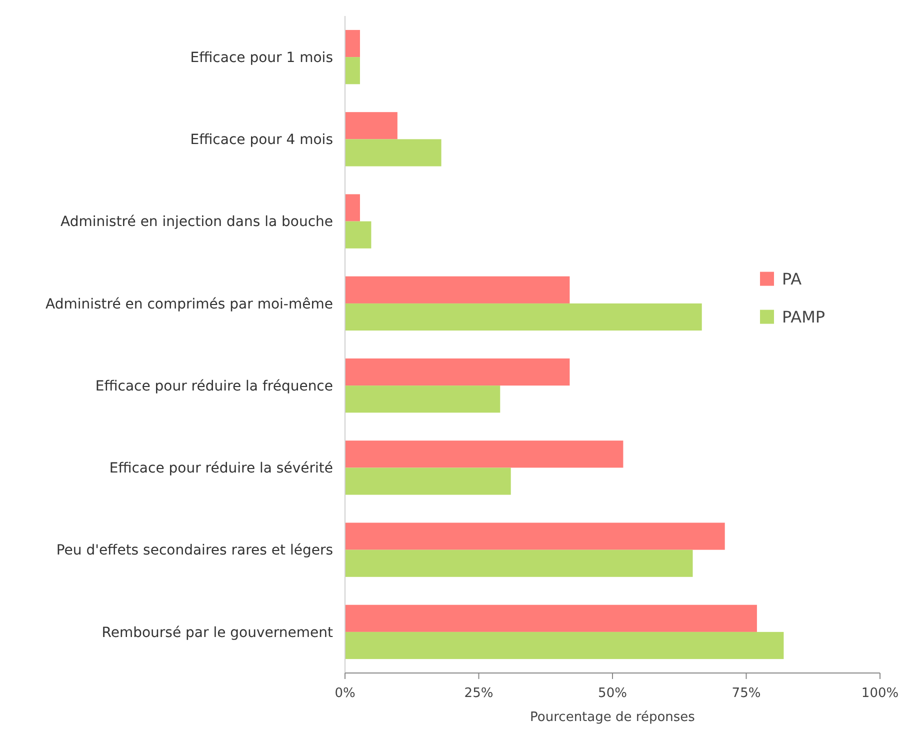  Describe the element at coordinates (804, 316) in the screenshot. I see `legend-label: PAMP` at that location.